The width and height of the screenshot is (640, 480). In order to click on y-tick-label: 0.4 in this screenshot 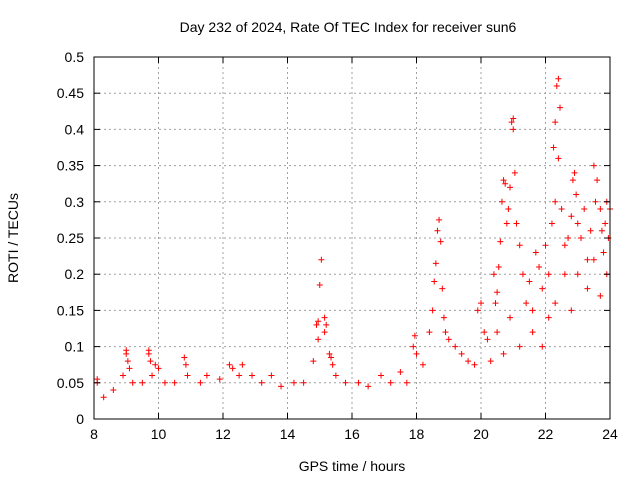, I will do `click(75, 129)`.